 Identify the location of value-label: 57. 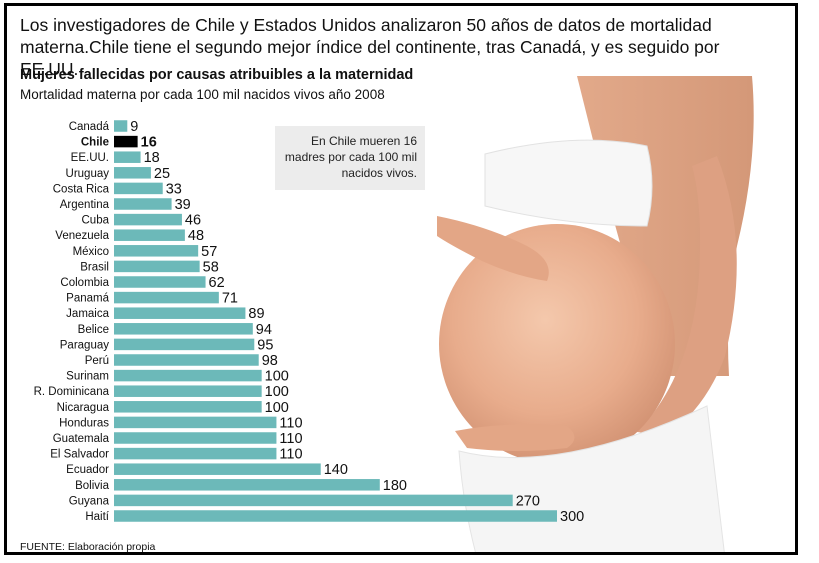
(209, 252).